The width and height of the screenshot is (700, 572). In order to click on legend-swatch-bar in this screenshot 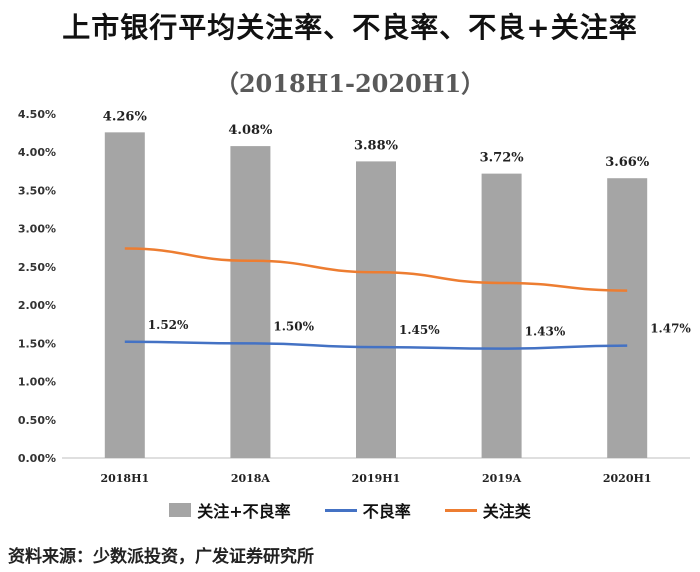, I will do `click(180, 510)`.